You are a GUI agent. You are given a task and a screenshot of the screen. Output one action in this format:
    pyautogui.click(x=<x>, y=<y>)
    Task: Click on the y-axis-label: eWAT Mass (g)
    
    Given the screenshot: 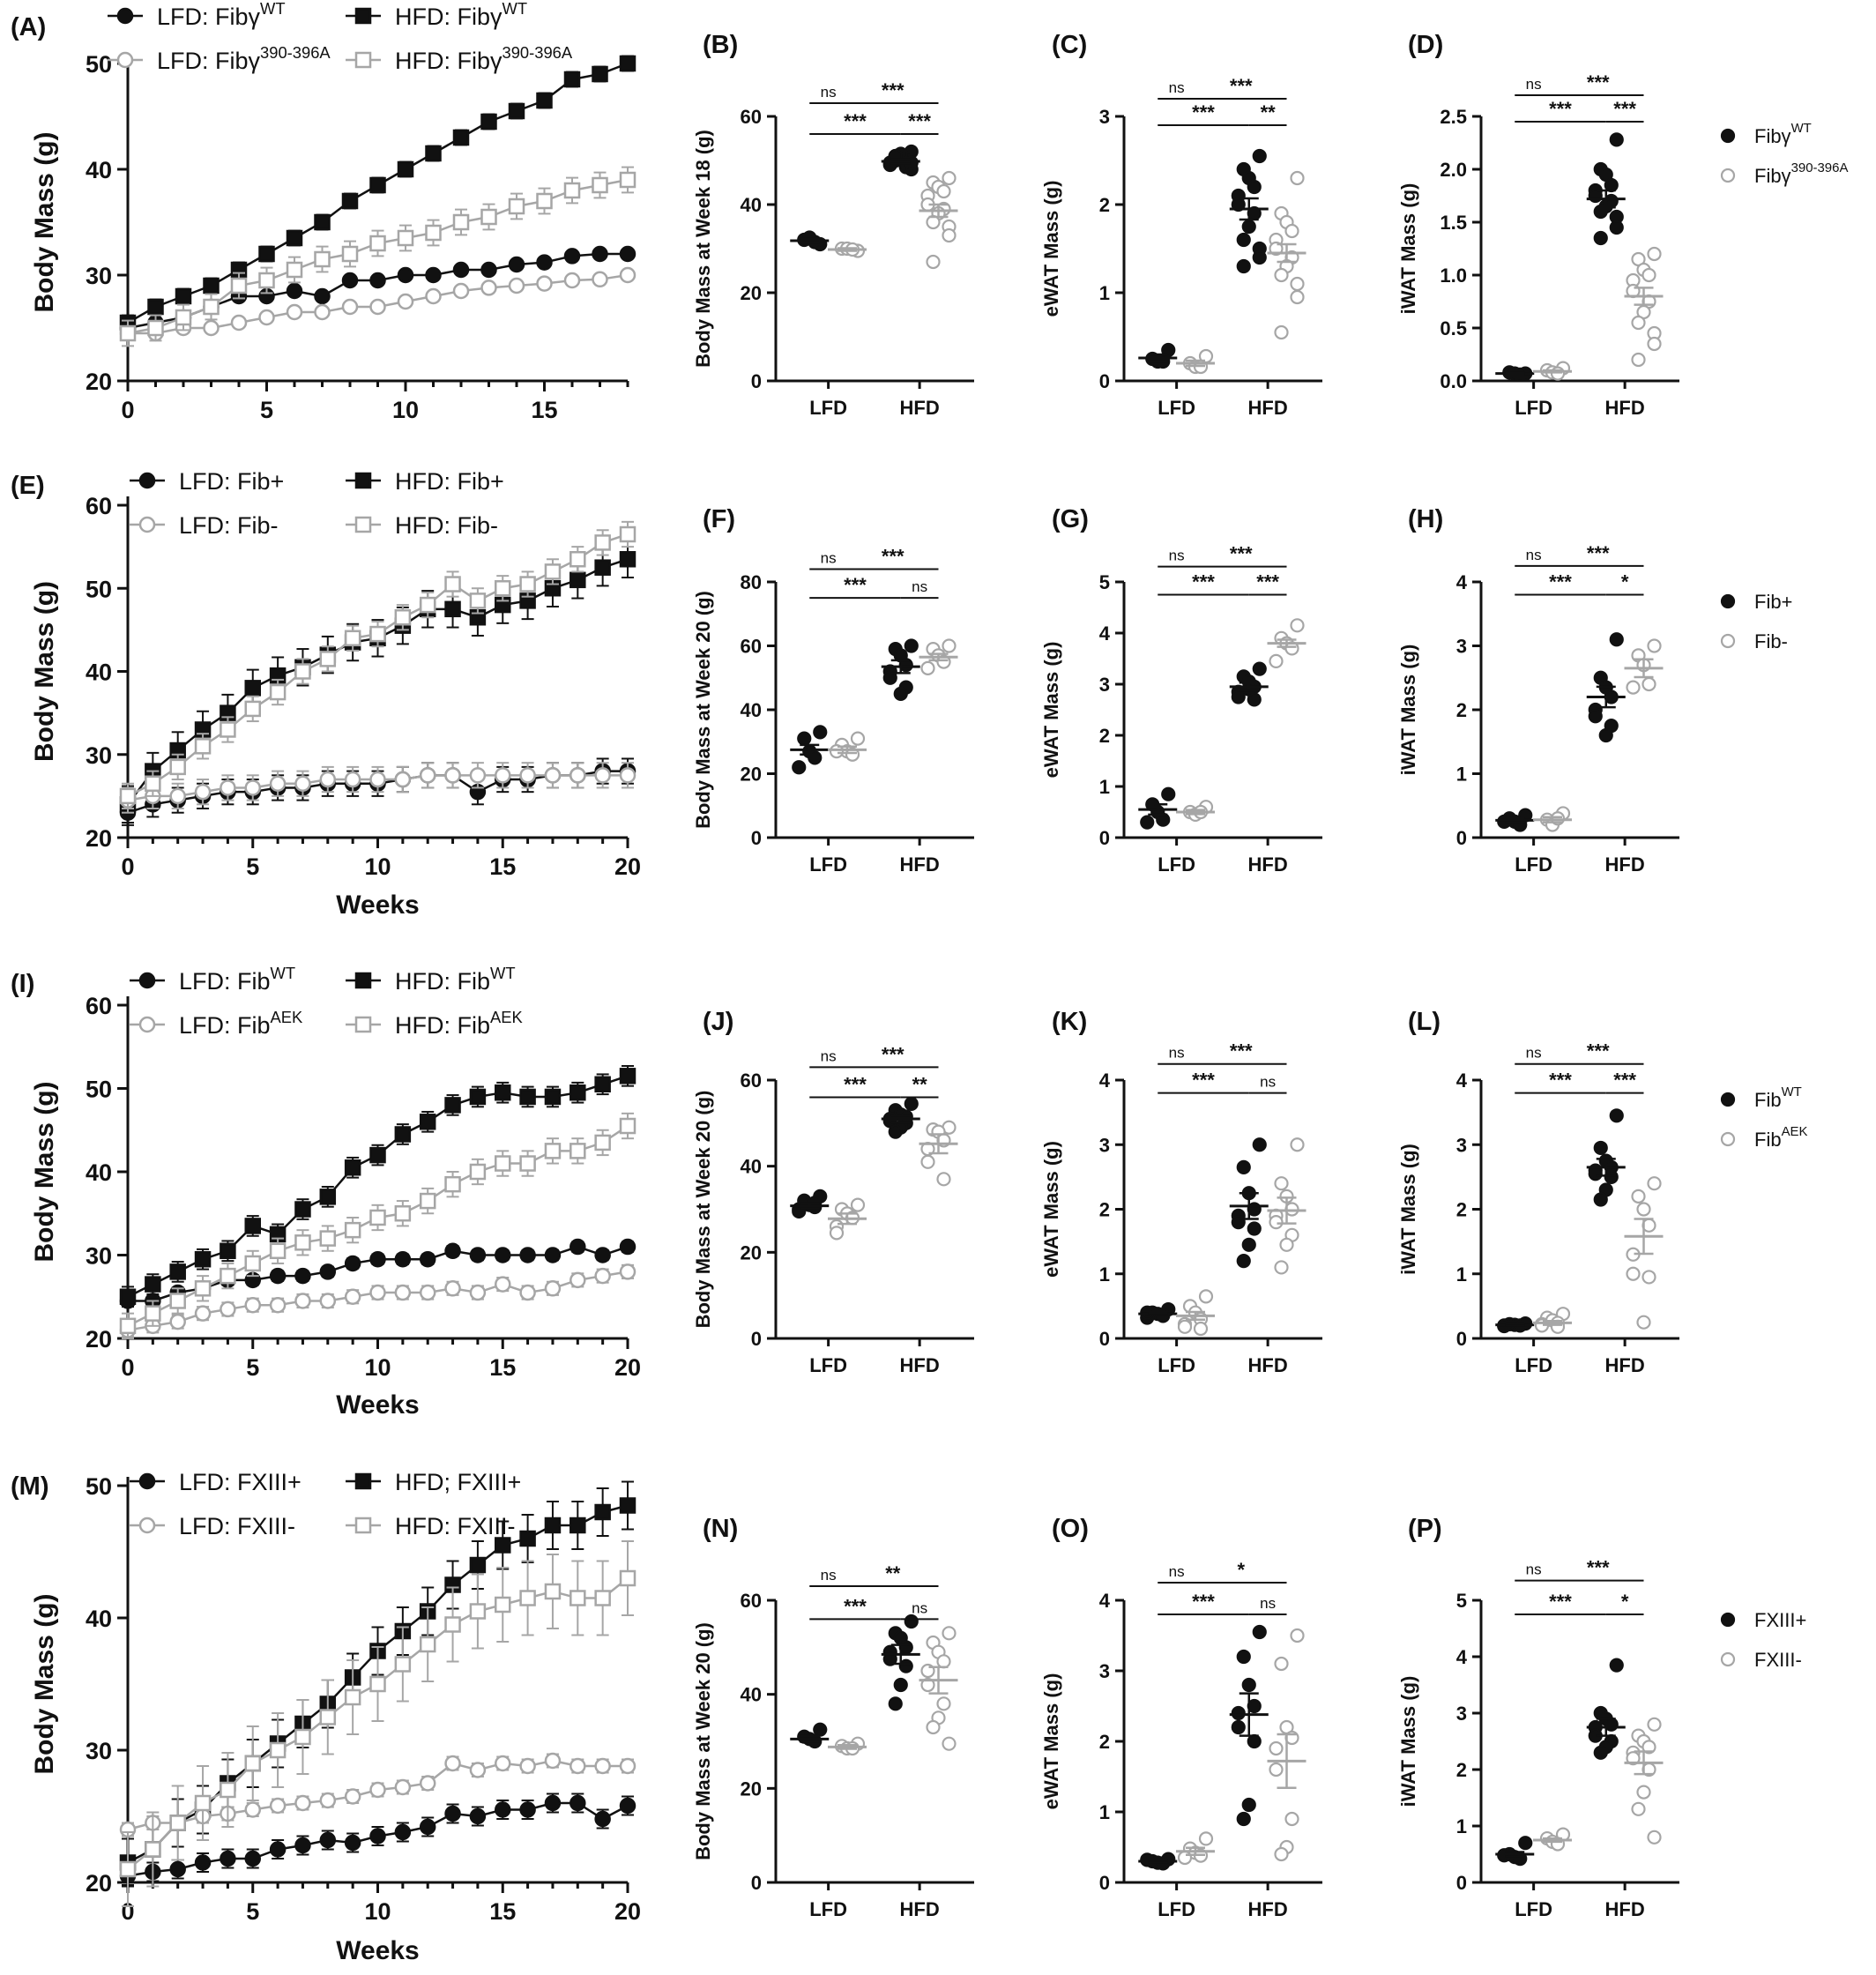 What is the action you would take?
    pyautogui.click(x=1051, y=249)
    